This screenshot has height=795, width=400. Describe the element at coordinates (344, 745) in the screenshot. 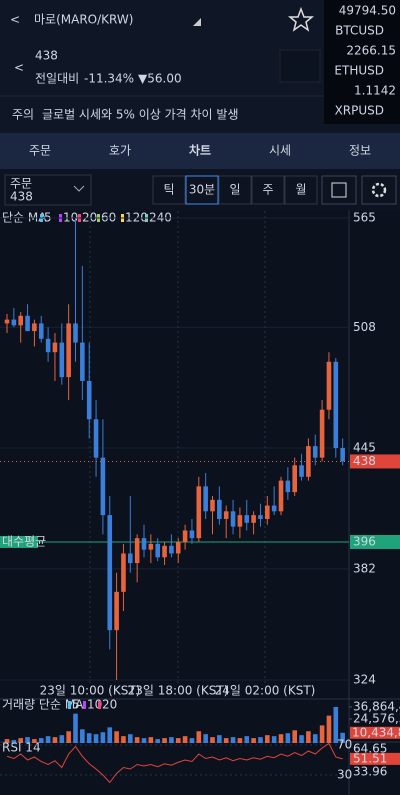

I see `rsi-tick-label: 70` at that location.